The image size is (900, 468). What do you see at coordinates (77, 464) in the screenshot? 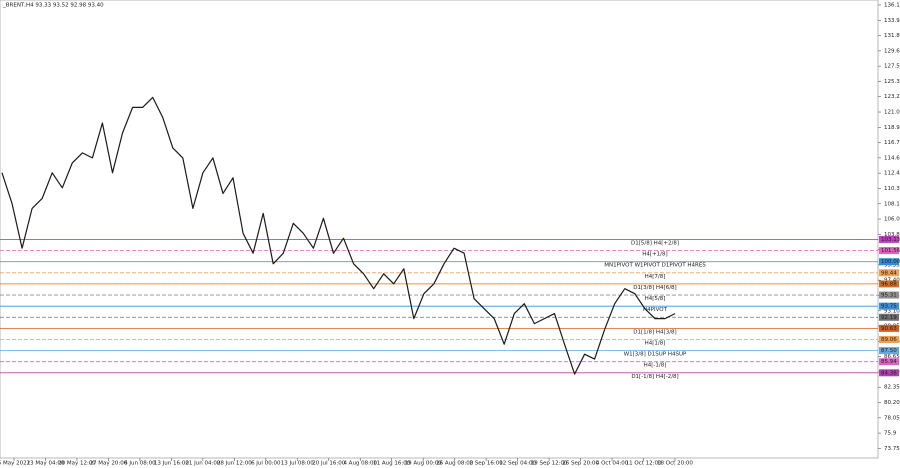
I see `x-tick-label: 20 May 12:00` at bounding box center [77, 464].